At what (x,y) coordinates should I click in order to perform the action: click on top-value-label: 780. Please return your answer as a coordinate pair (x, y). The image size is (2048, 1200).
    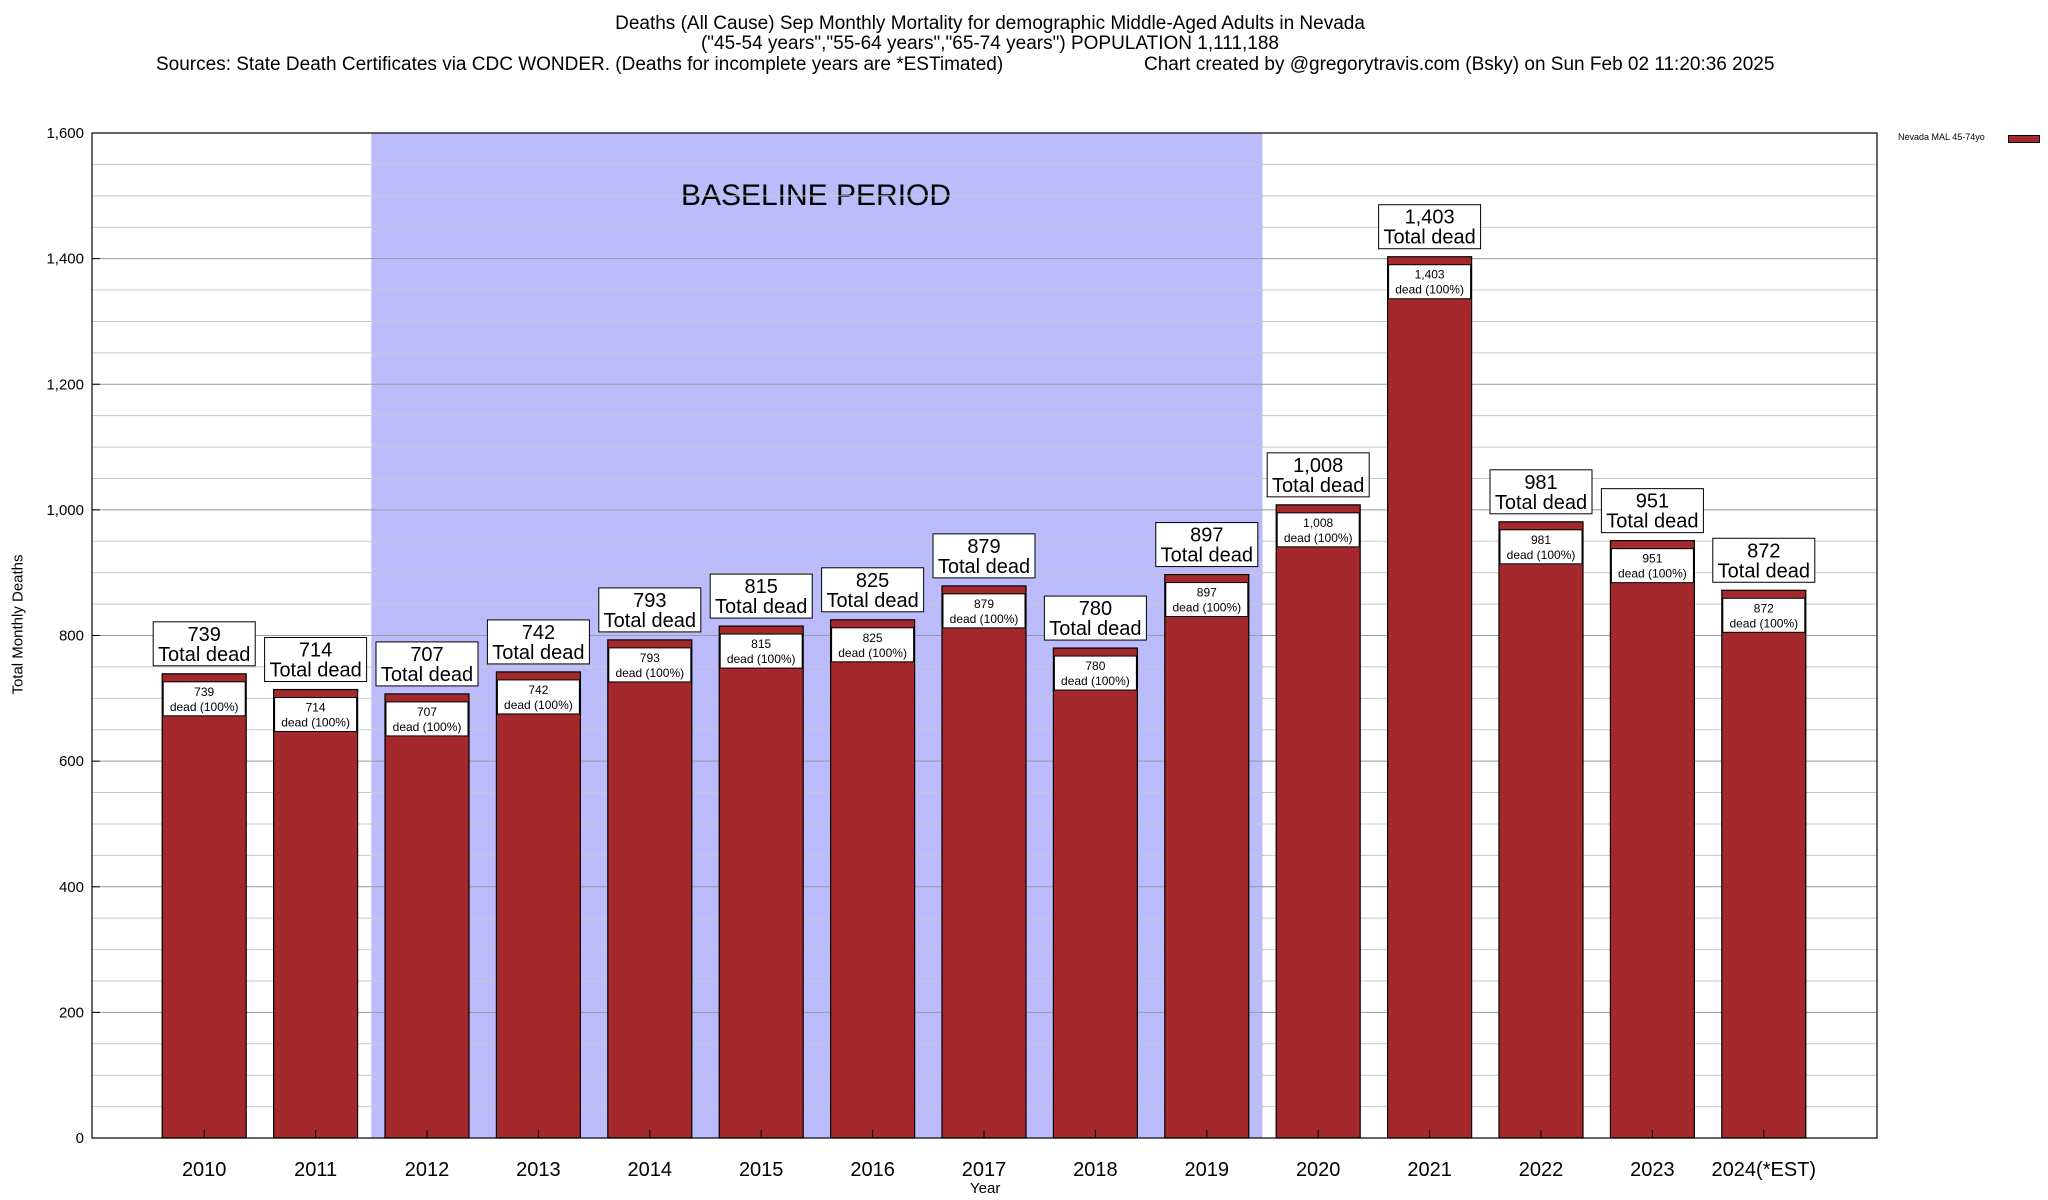
    Looking at the image, I should click on (1095, 609).